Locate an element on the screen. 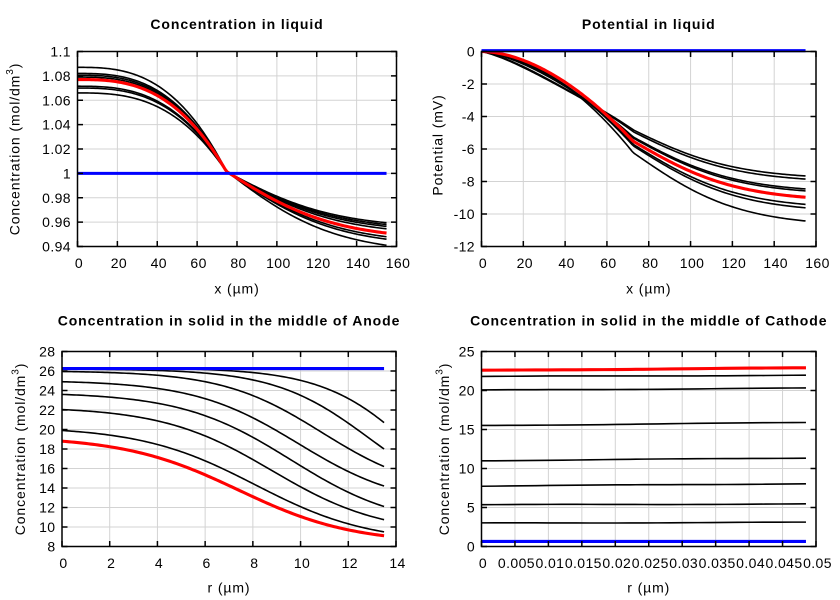 Image resolution: width=840 pixels, height=600 pixels. svg-text: 18 is located at coordinates (47, 449).